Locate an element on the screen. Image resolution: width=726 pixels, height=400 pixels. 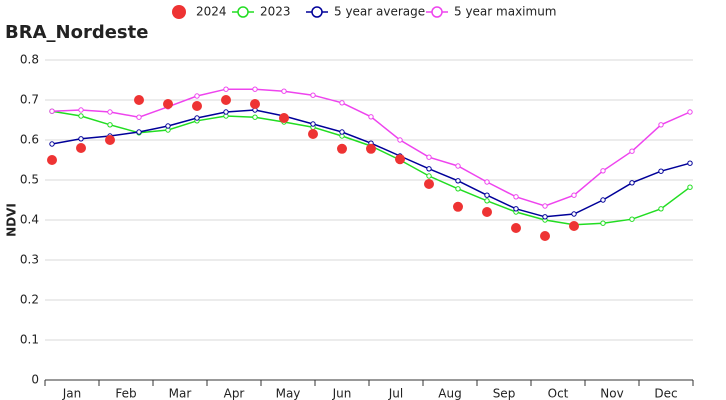
legend-label: 5 year average is located at coordinates (379, 12).